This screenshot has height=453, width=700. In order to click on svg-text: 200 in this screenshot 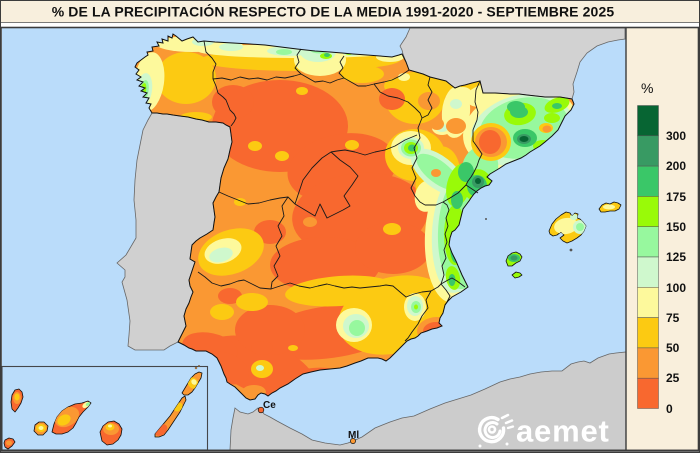, I will do `click(676, 166)`.